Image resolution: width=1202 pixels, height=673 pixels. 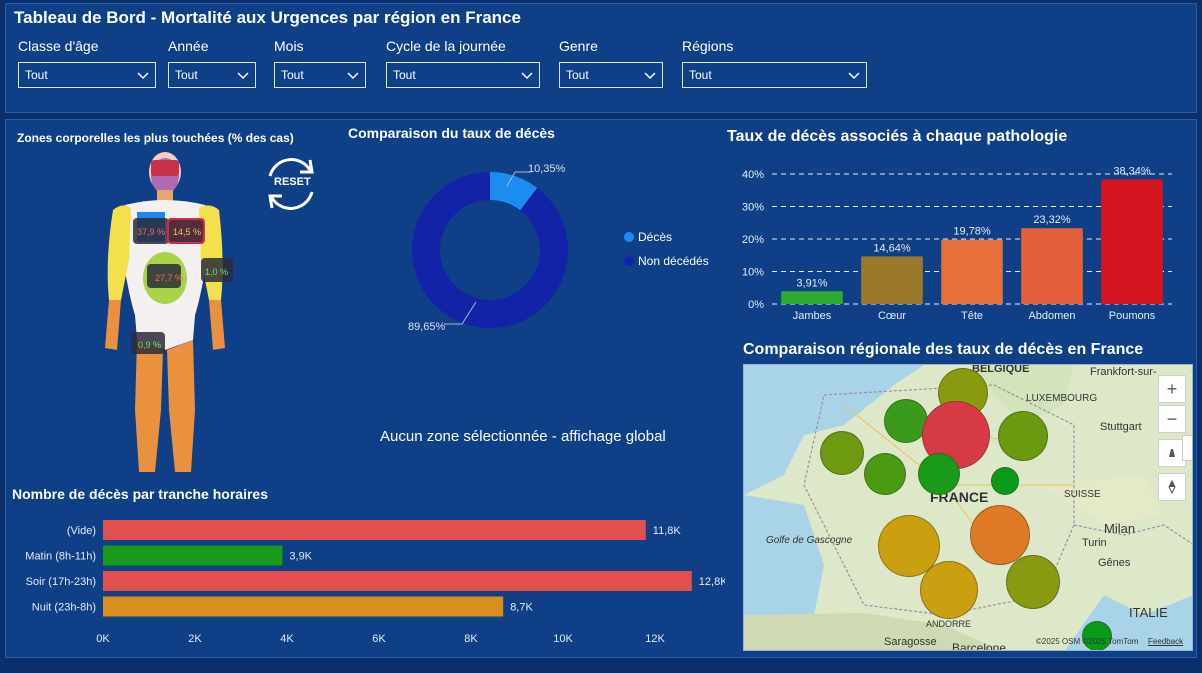 What do you see at coordinates (169, 278) in the screenshot?
I see `zone-label-abdomen: 27,7 %` at bounding box center [169, 278].